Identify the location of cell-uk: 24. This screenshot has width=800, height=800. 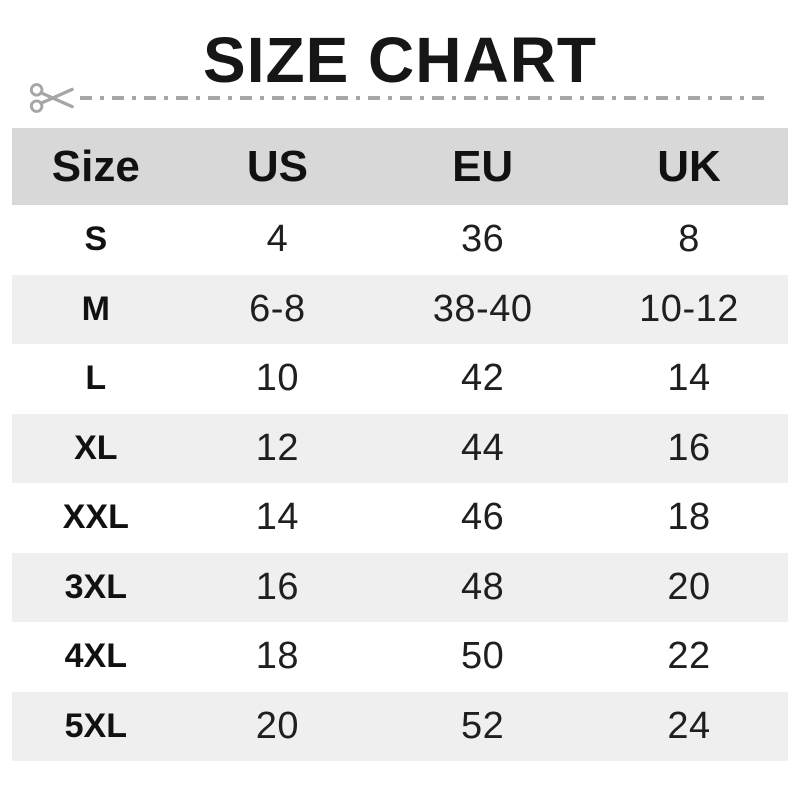
(689, 725).